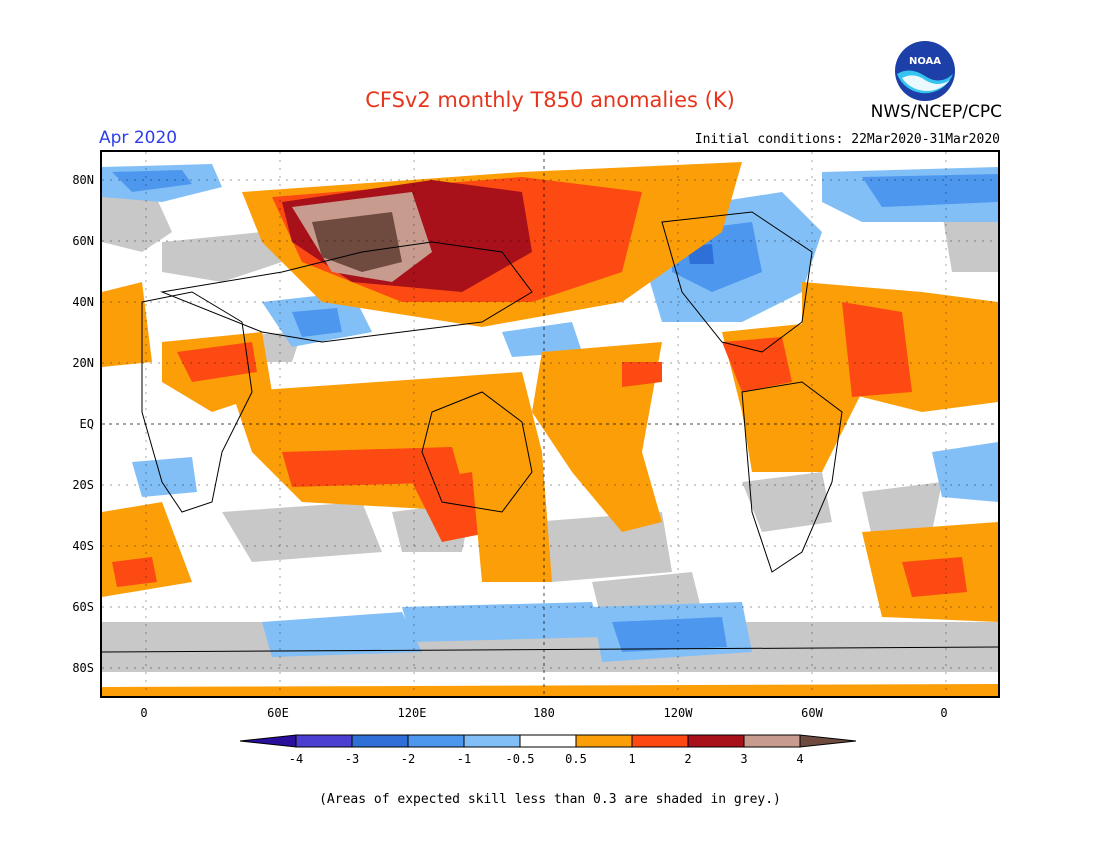 The image size is (1100, 850). What do you see at coordinates (678, 713) in the screenshot?
I see `lon-label: 120W` at bounding box center [678, 713].